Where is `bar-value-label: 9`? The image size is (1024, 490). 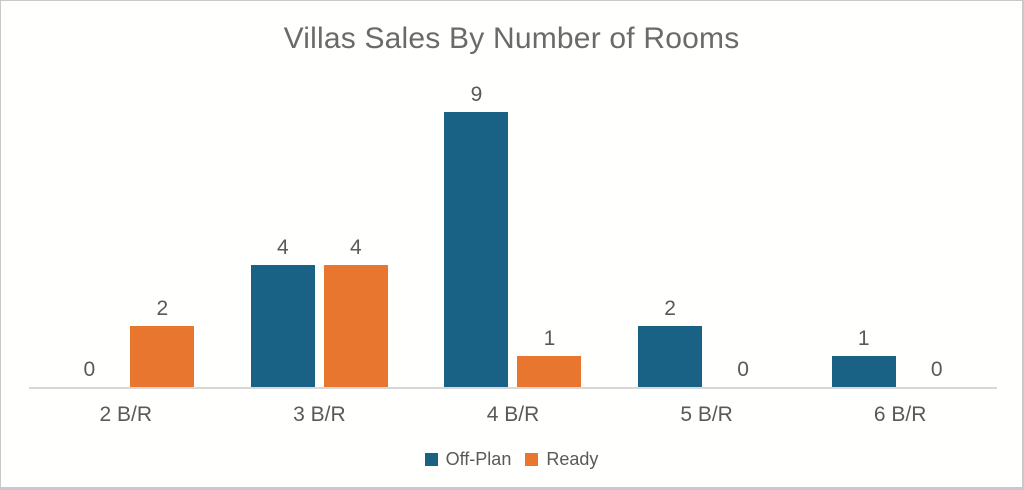
bar-value-label: 9 is located at coordinates (476, 94).